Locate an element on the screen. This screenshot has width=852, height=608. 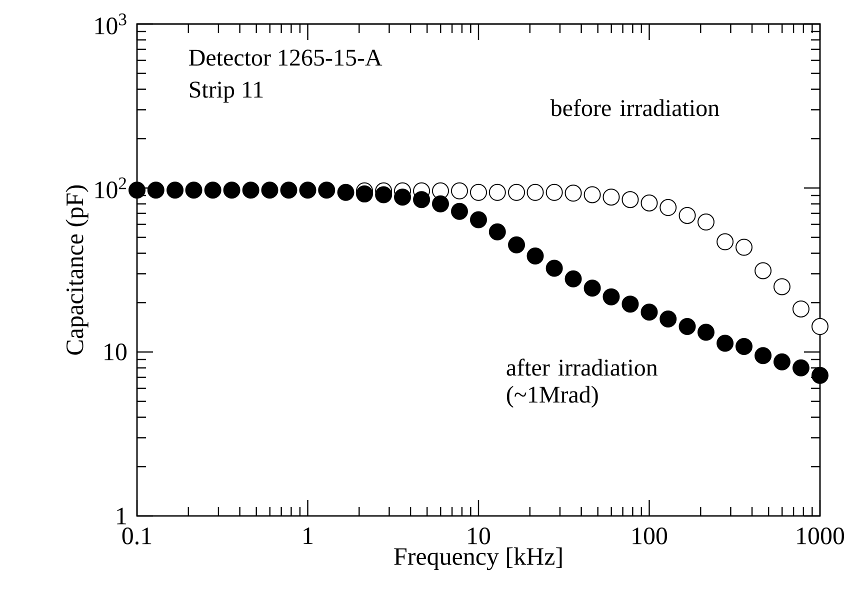
annotation: Strip 11 is located at coordinates (226, 92).